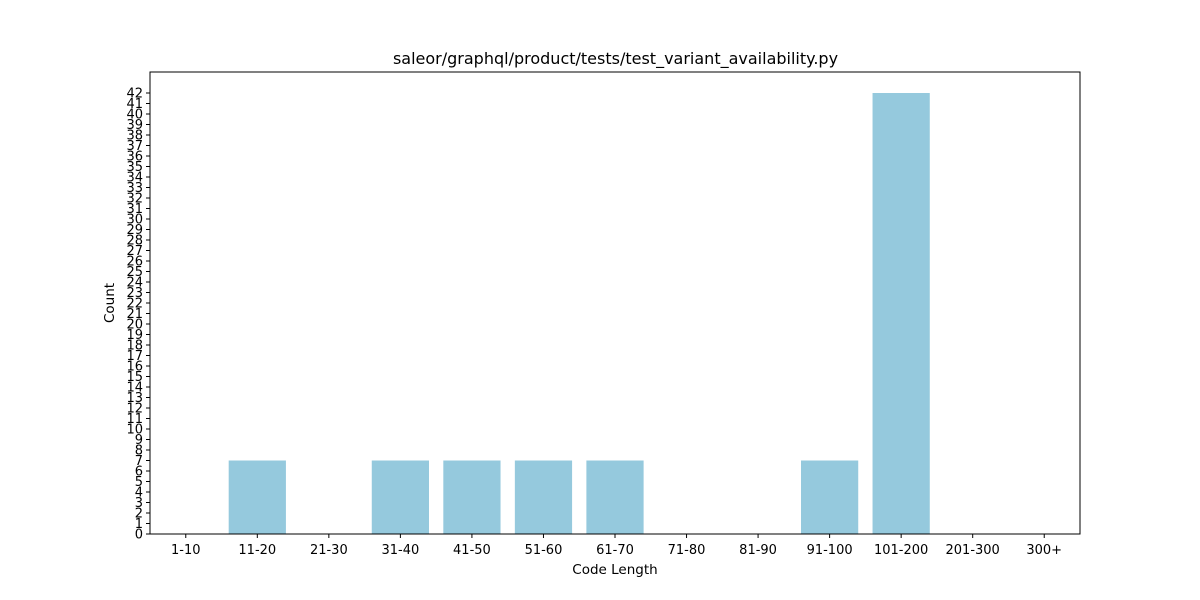 The height and width of the screenshot is (600, 1200). What do you see at coordinates (329, 550) in the screenshot?
I see `x-tick-label-21-30: 21-30` at bounding box center [329, 550].